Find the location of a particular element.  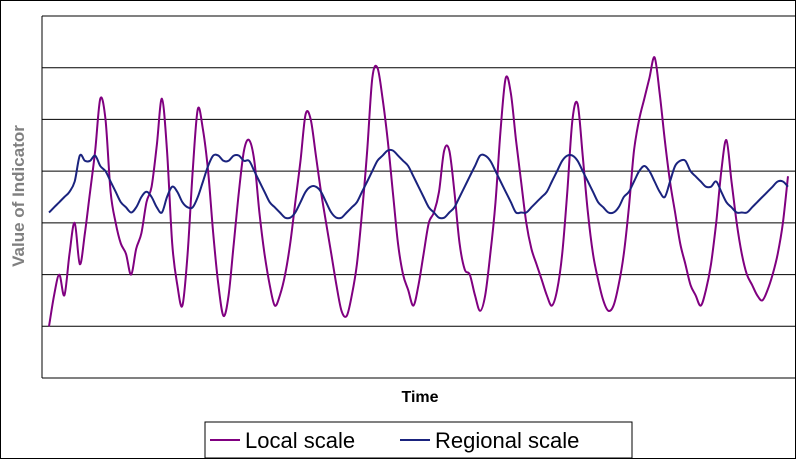

x-axis-label: Time is located at coordinates (419, 397).